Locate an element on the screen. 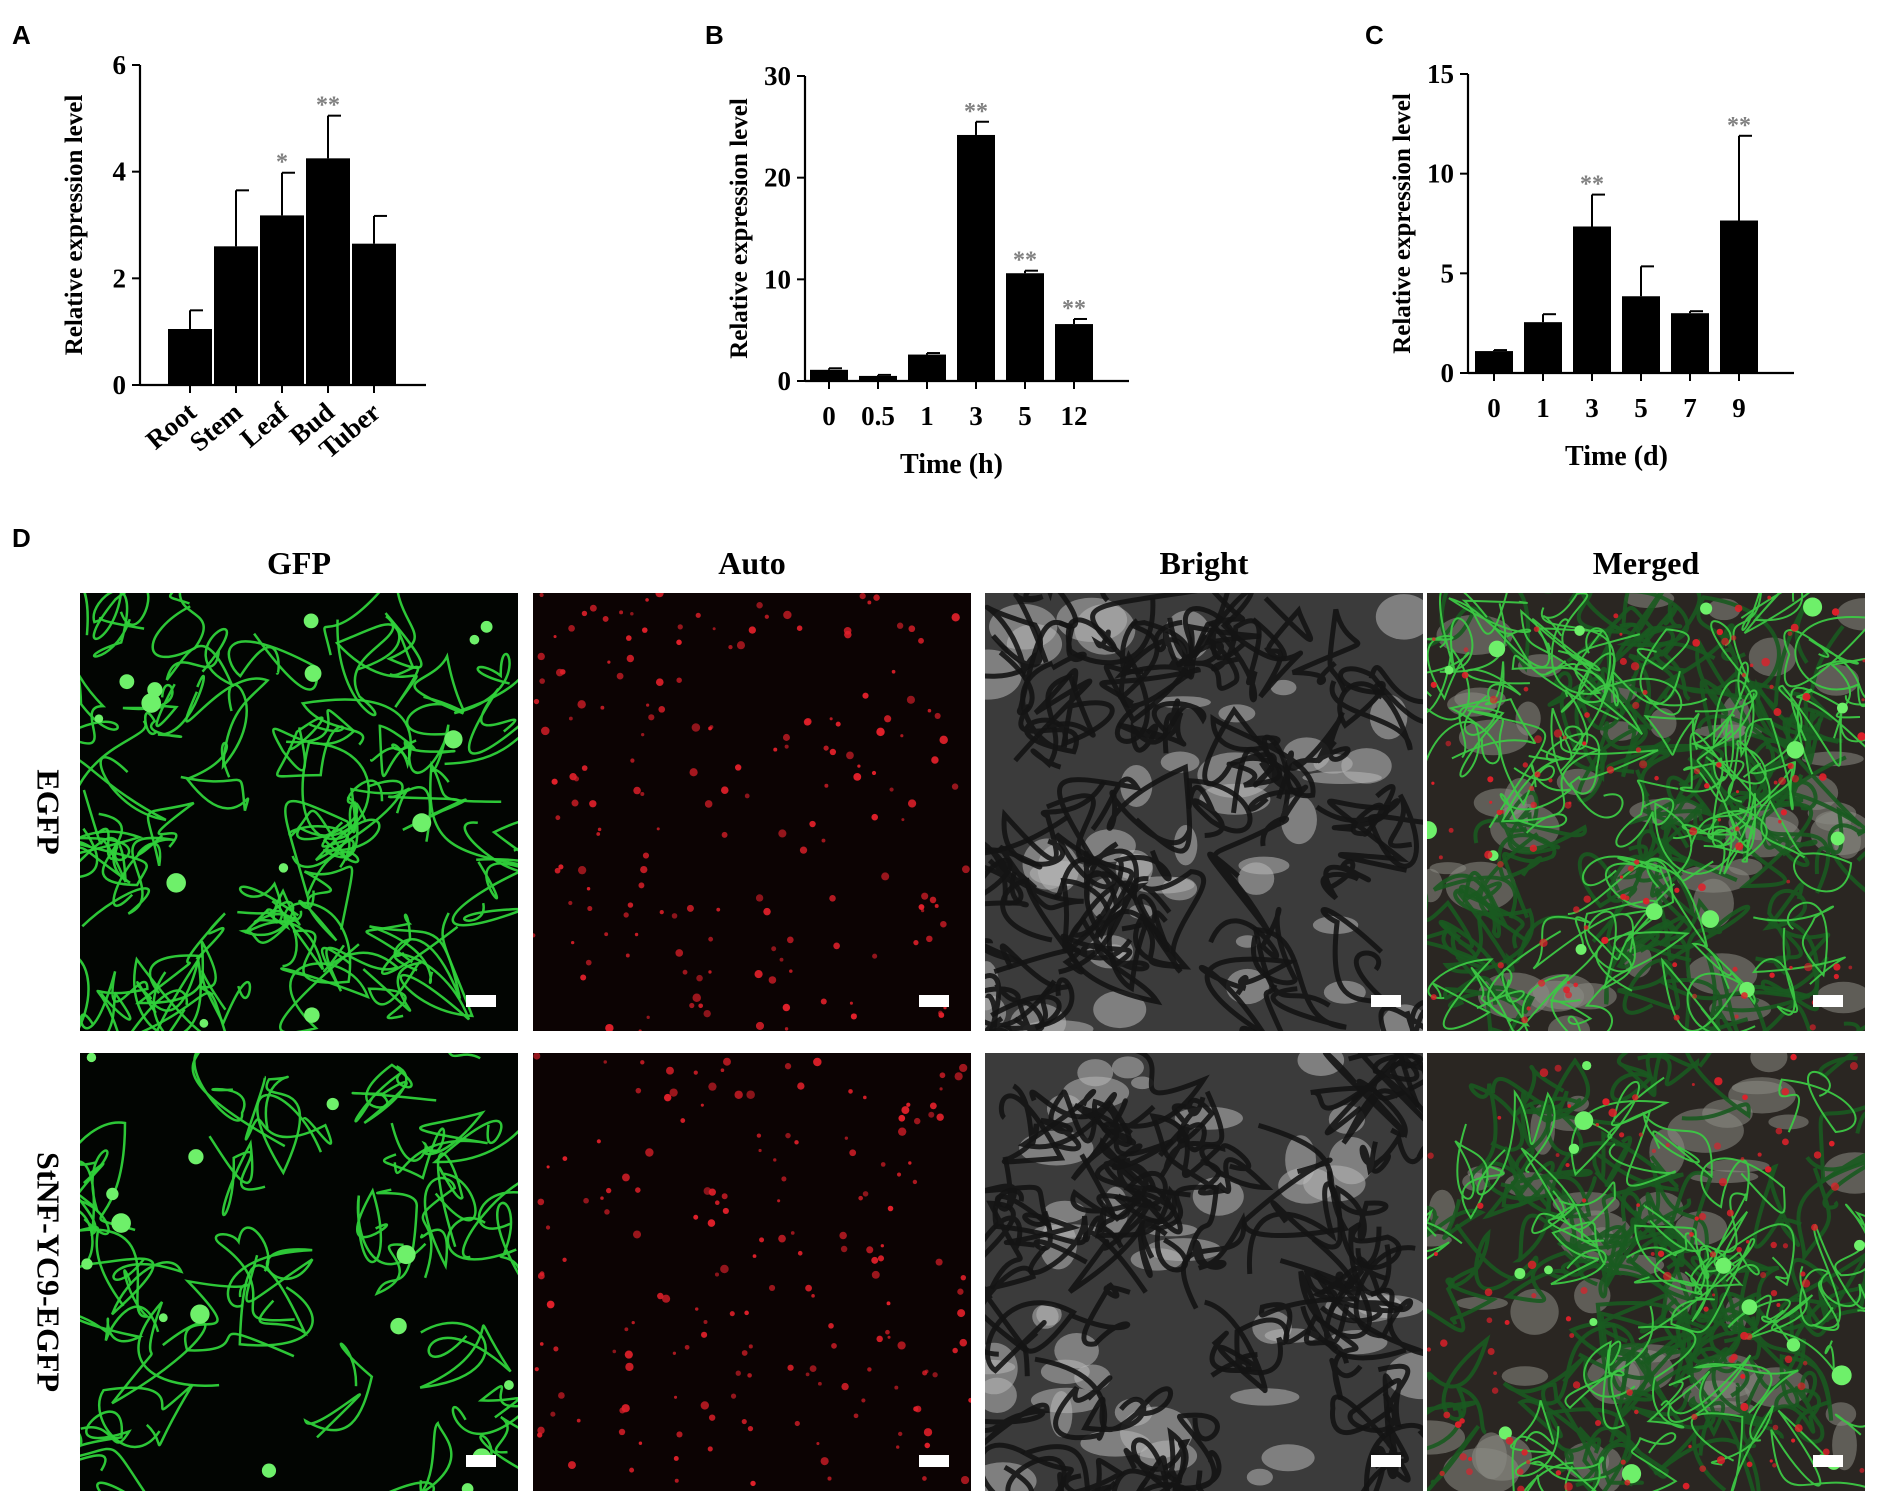 The image size is (1892, 1496). x-tick-label: Leaf is located at coordinates (264, 424).